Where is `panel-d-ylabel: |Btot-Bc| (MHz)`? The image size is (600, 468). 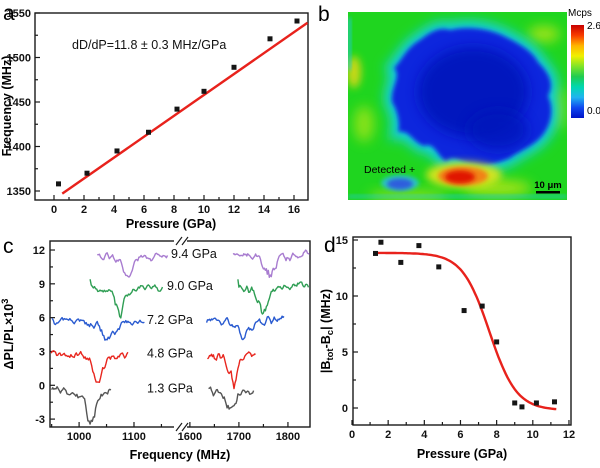
panel-d-ylabel: |Btot-Bc| (MHz) is located at coordinates (327, 331).